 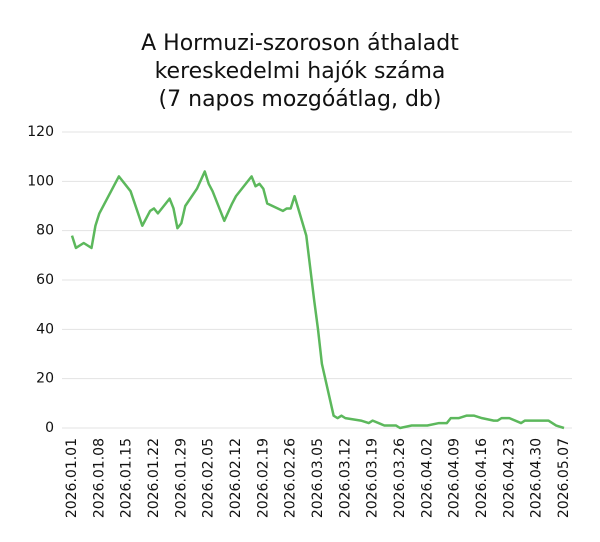 I want to click on x-tick-label: 2026.03.26, so click(x=400, y=478).